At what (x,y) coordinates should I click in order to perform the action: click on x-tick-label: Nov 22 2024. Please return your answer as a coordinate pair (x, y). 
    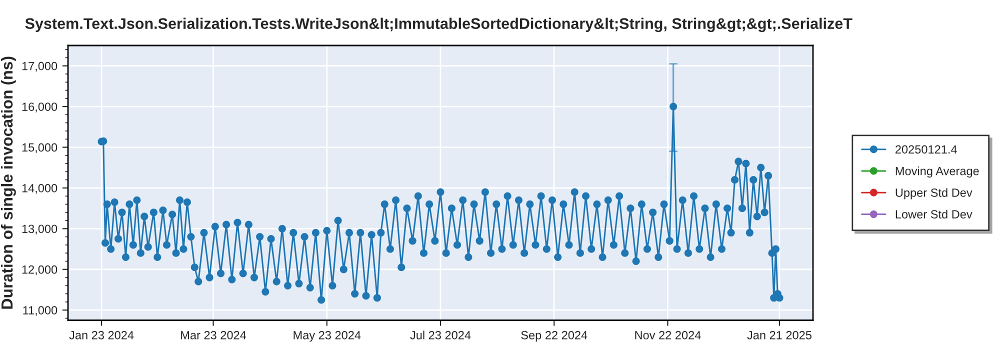
    Looking at the image, I should click on (668, 335).